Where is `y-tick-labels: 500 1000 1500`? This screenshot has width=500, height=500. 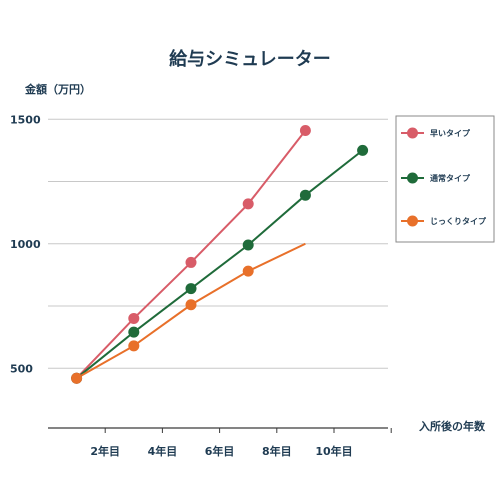 y-tick-labels: 500 1000 1500 is located at coordinates (25, 244).